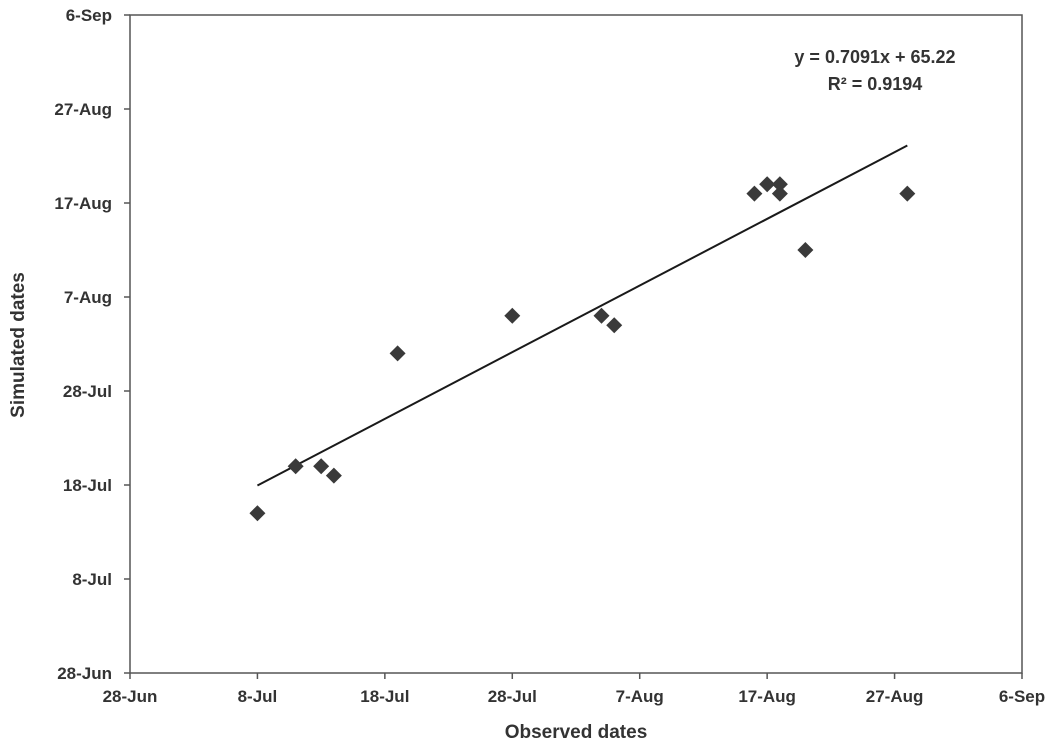 The height and width of the screenshot is (747, 1064). What do you see at coordinates (1022, 696) in the screenshot?
I see `x-tick-label: 6-Sep` at bounding box center [1022, 696].